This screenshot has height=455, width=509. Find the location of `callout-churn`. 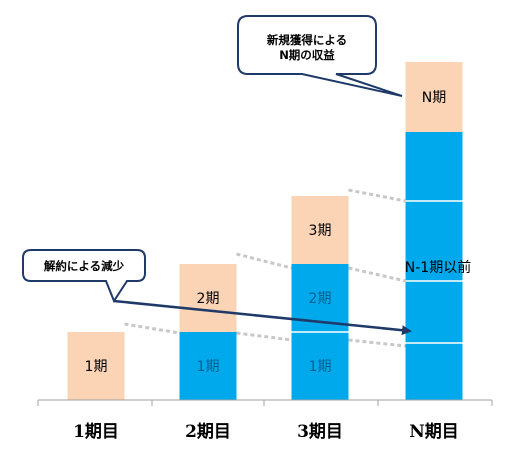

callout-churn is located at coordinates (84, 276).